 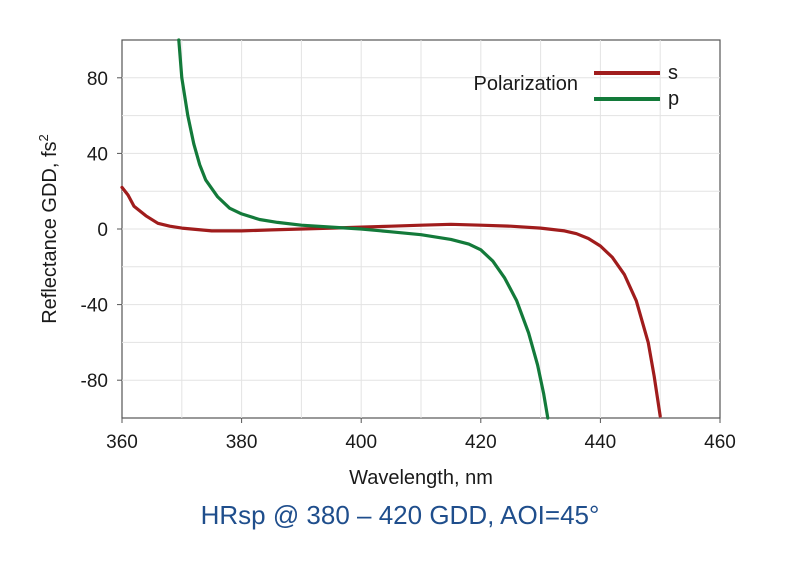 What do you see at coordinates (43, 137) in the screenshot?
I see `y-axis-title-superscript: 2` at bounding box center [43, 137].